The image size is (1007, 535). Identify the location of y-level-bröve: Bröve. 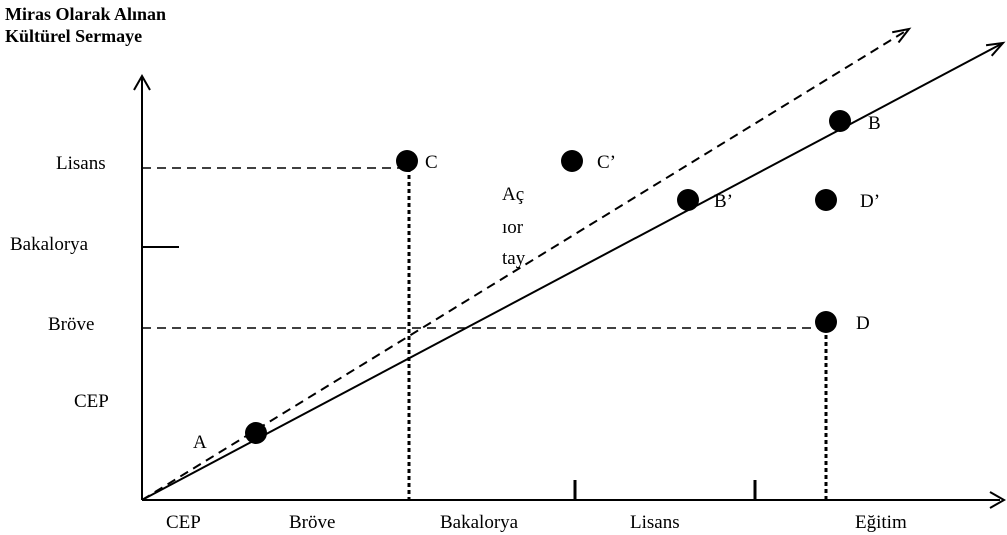
(71, 324).